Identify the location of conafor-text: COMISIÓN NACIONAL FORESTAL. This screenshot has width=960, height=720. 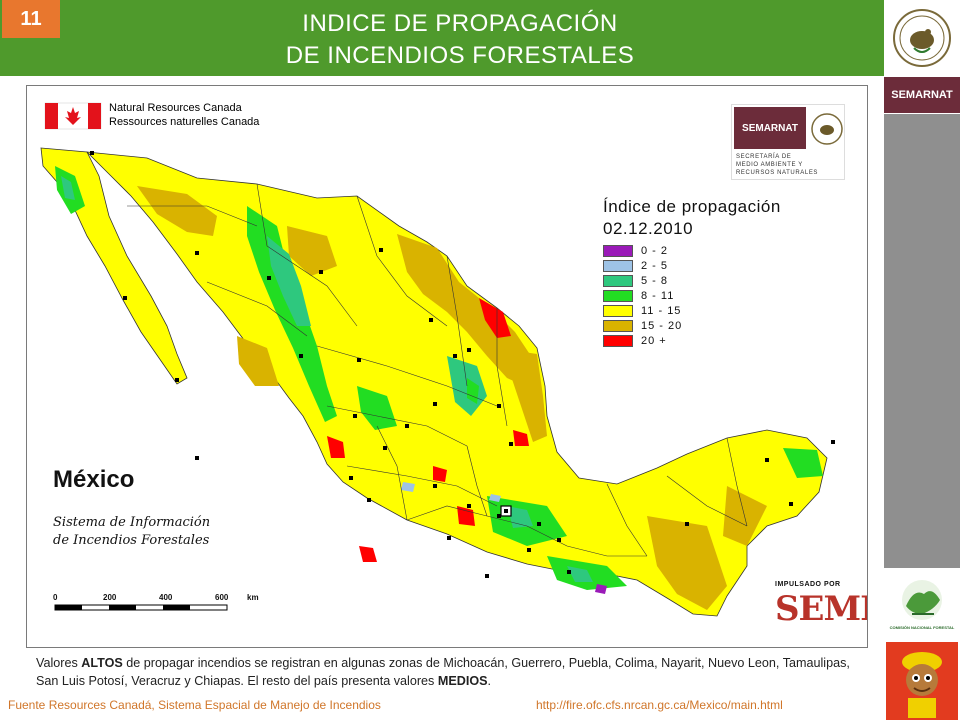
(922, 627).